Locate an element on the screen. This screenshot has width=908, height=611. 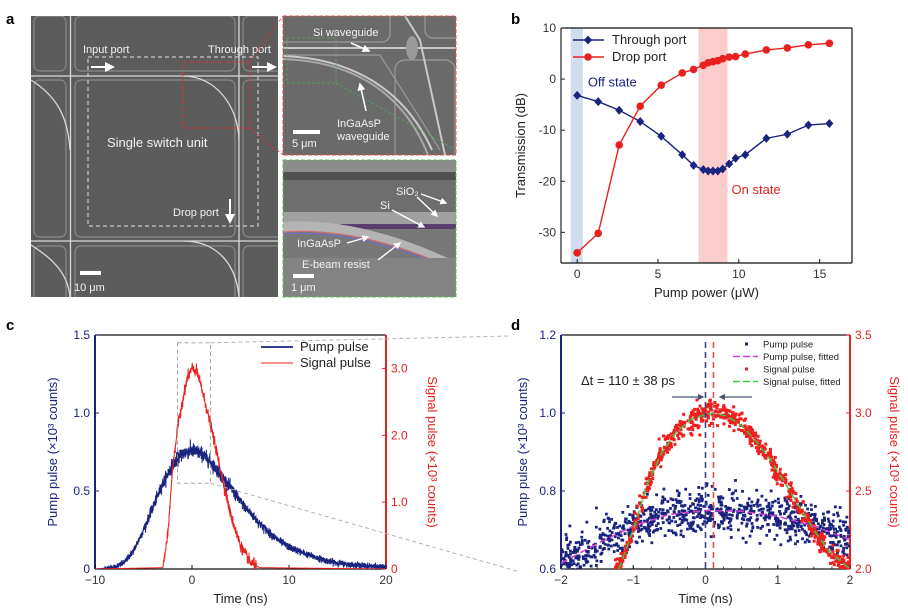
input-port-label: Input port is located at coordinates (106, 50).